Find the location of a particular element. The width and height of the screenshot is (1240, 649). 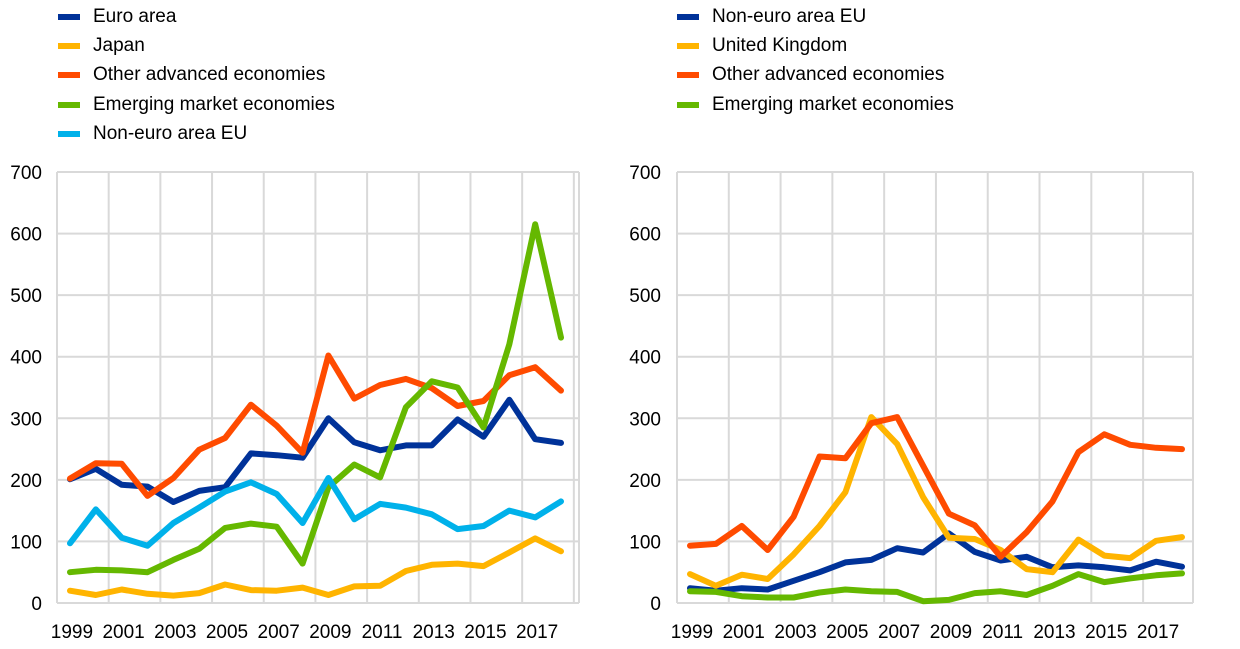

legend-swatch-euro-area is located at coordinates (69, 16).